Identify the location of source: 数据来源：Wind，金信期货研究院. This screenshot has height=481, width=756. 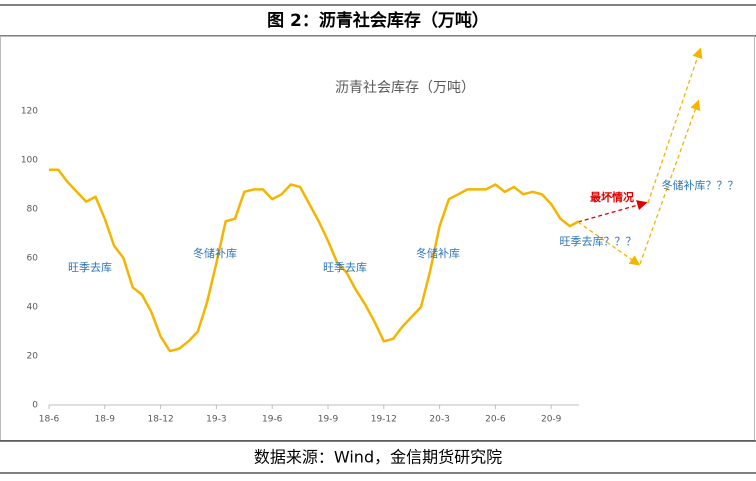
(378, 457).